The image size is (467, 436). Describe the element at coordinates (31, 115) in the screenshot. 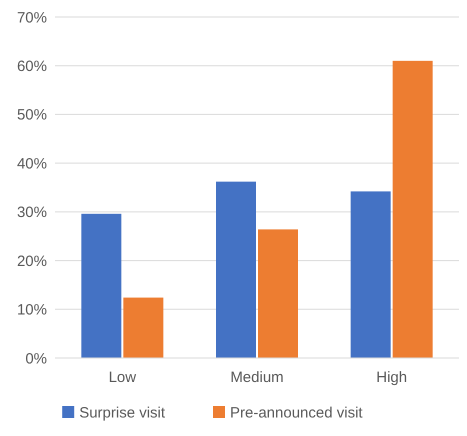

I see `y-tick-label: 50%` at that location.